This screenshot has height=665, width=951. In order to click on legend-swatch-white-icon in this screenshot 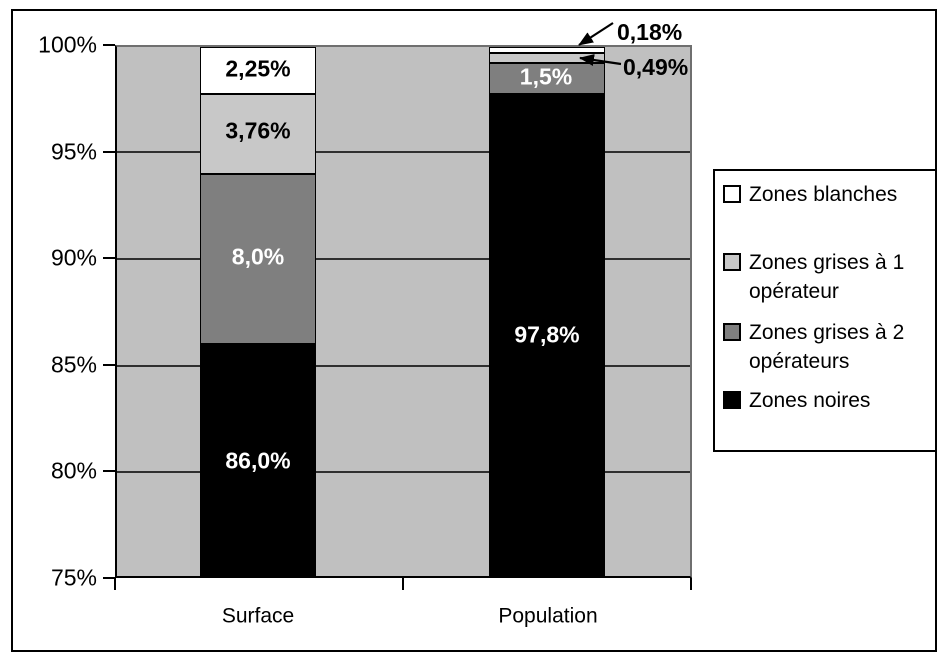, I will do `click(732, 194)`.